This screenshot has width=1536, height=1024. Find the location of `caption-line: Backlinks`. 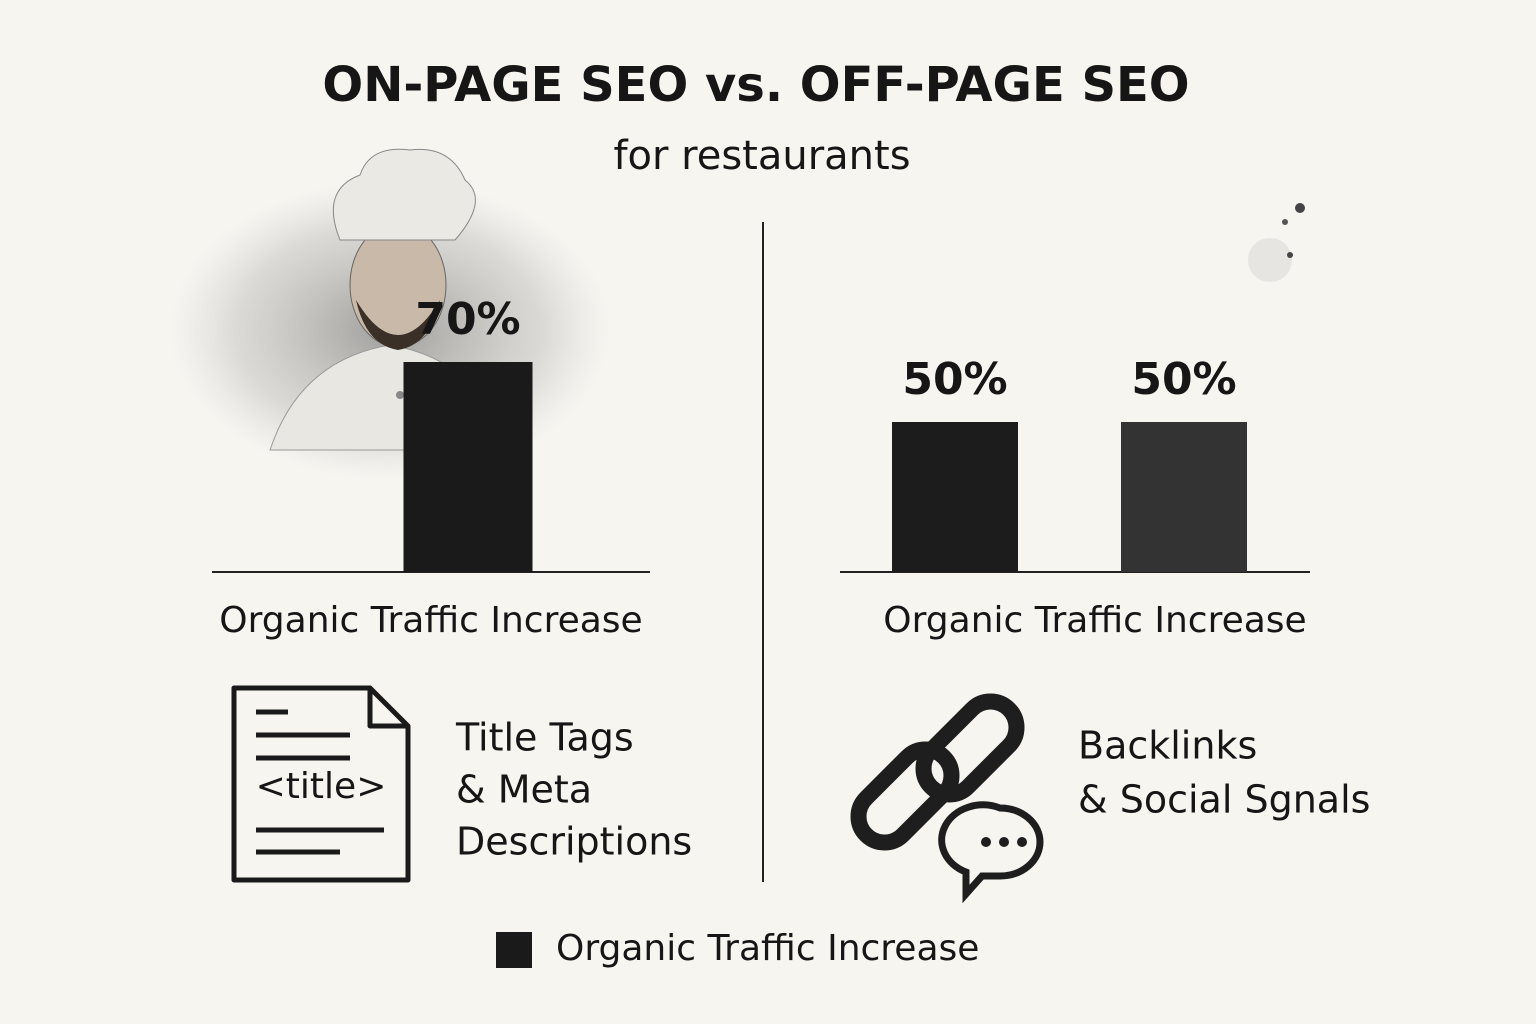

caption-line: Backlinks is located at coordinates (1167, 746).